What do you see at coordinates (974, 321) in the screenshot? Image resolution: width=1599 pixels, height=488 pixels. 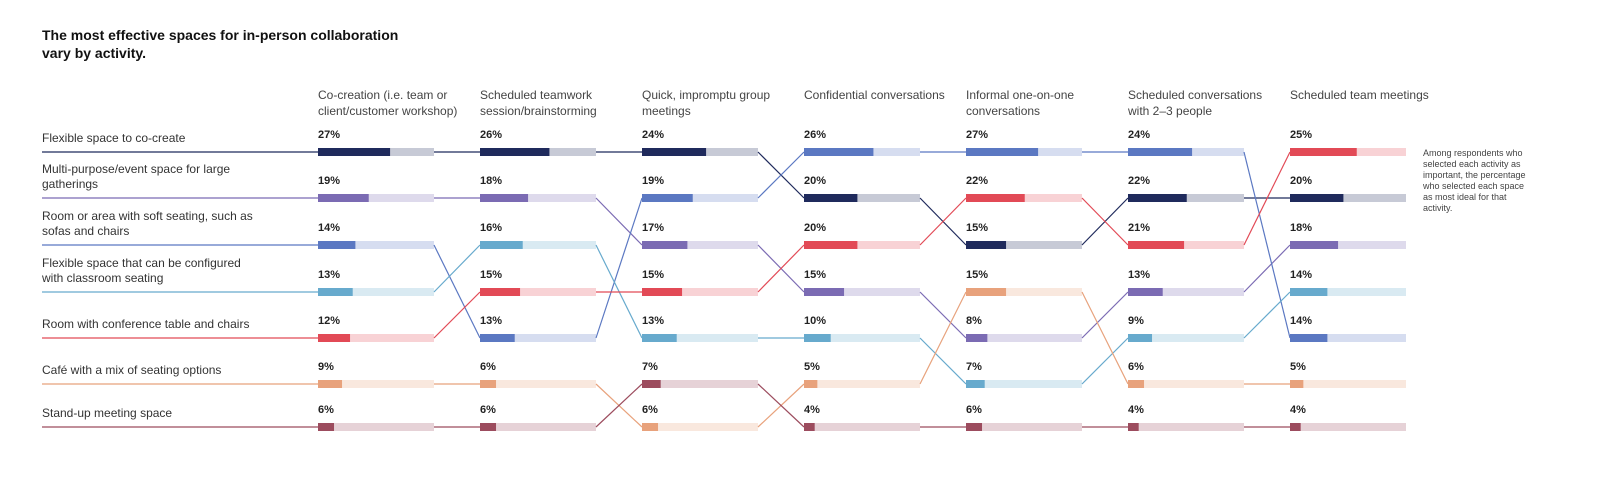 I see `value-label: 8%` at bounding box center [974, 321].